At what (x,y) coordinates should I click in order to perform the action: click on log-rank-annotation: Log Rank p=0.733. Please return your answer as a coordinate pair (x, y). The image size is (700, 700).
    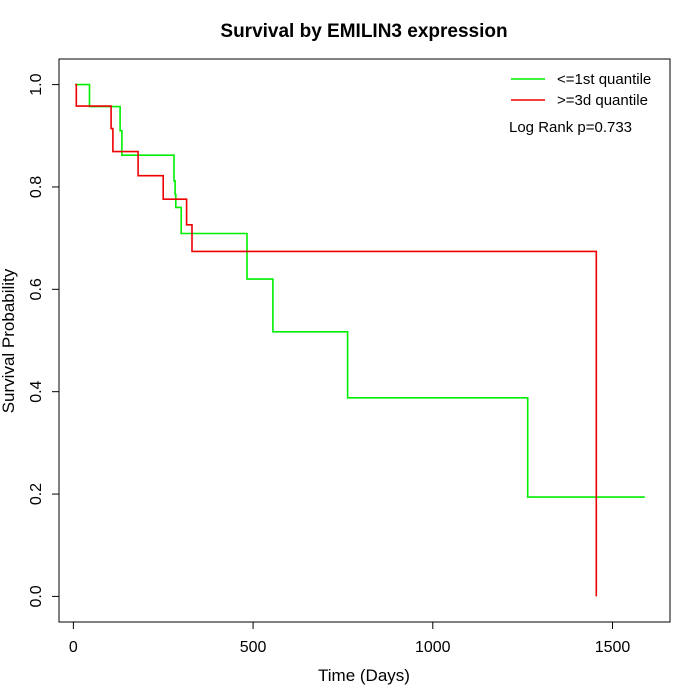
    Looking at the image, I should click on (570, 127).